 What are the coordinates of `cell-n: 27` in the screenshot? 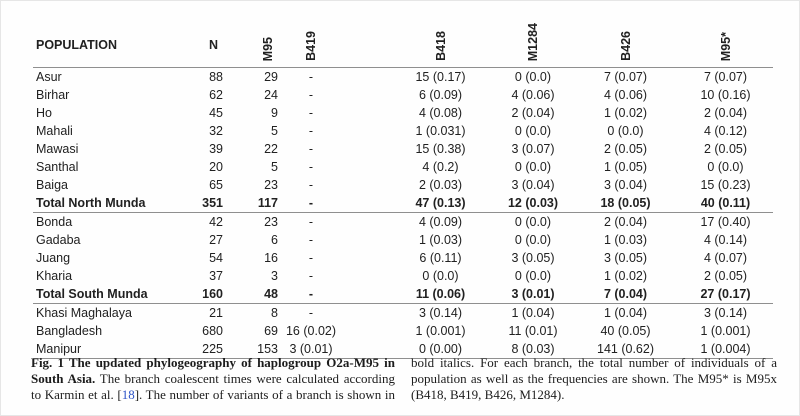 It's located at (216, 240).